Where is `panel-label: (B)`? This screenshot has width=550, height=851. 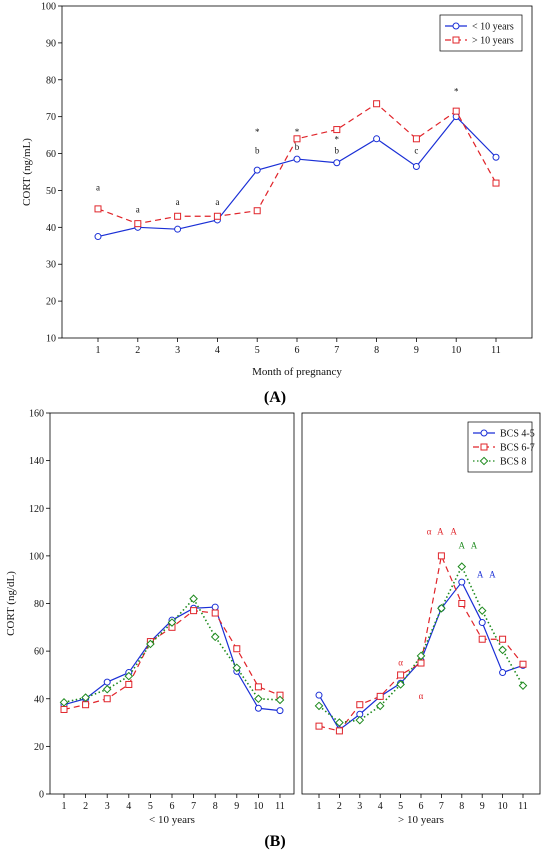
panel-label: (B) is located at coordinates (274, 841).